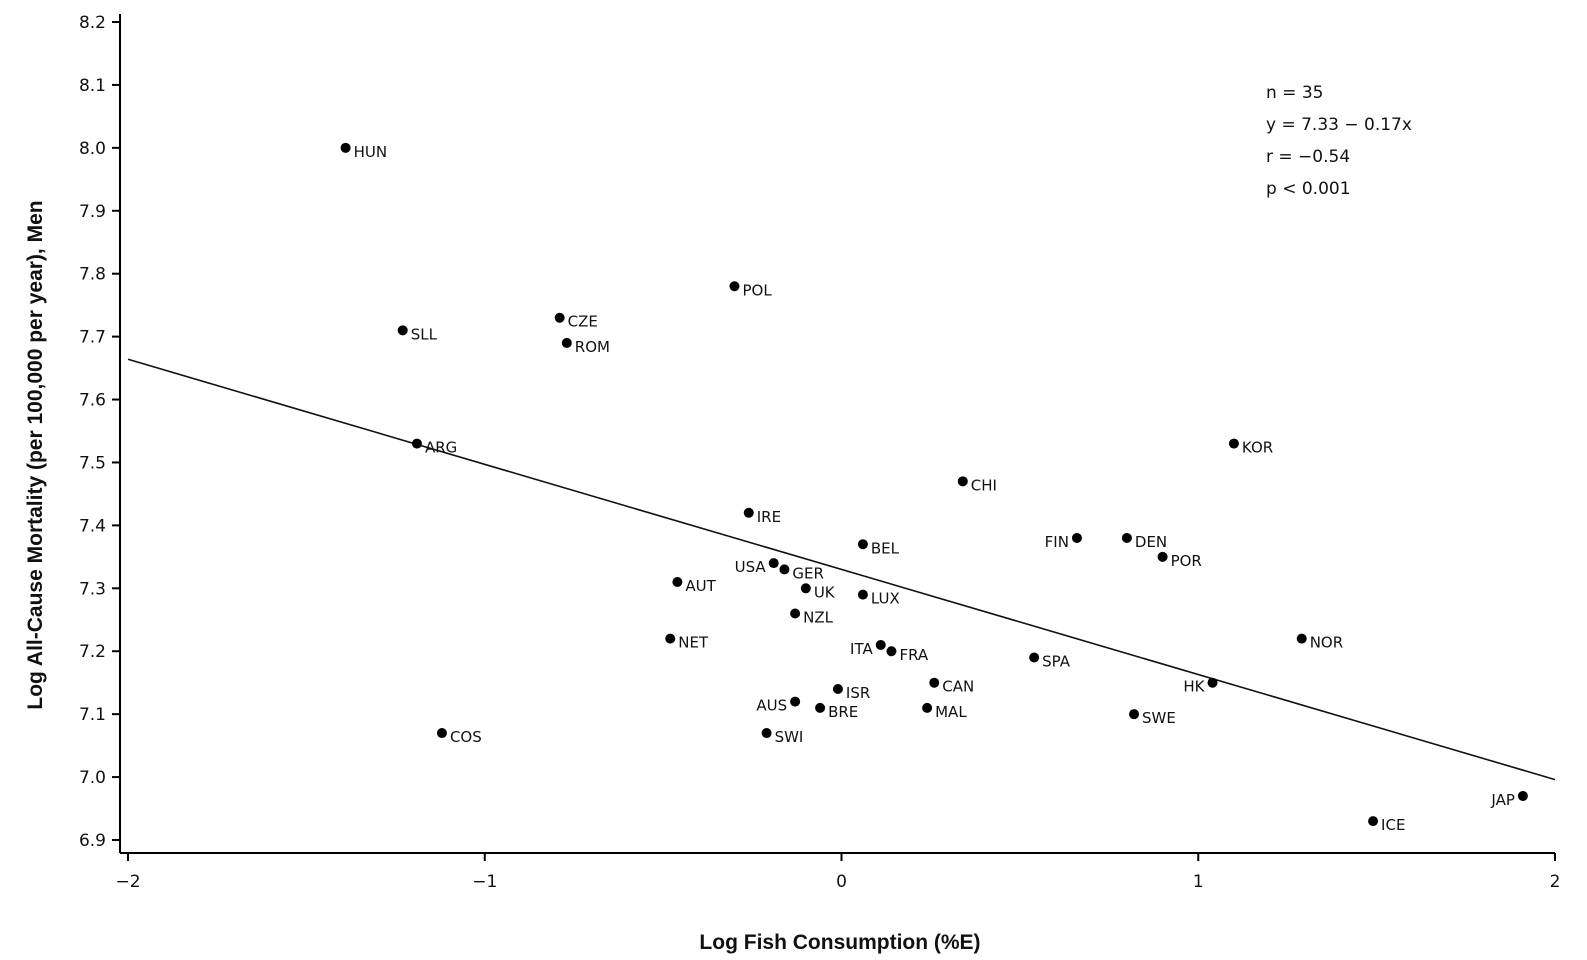 The image size is (1587, 960). I want to click on data-point-label: AUS, so click(771, 706).